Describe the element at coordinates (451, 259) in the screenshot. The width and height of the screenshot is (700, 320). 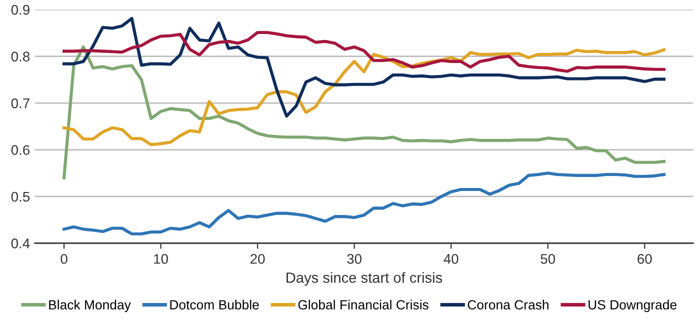
I see `x-tick-label: 40` at that location.